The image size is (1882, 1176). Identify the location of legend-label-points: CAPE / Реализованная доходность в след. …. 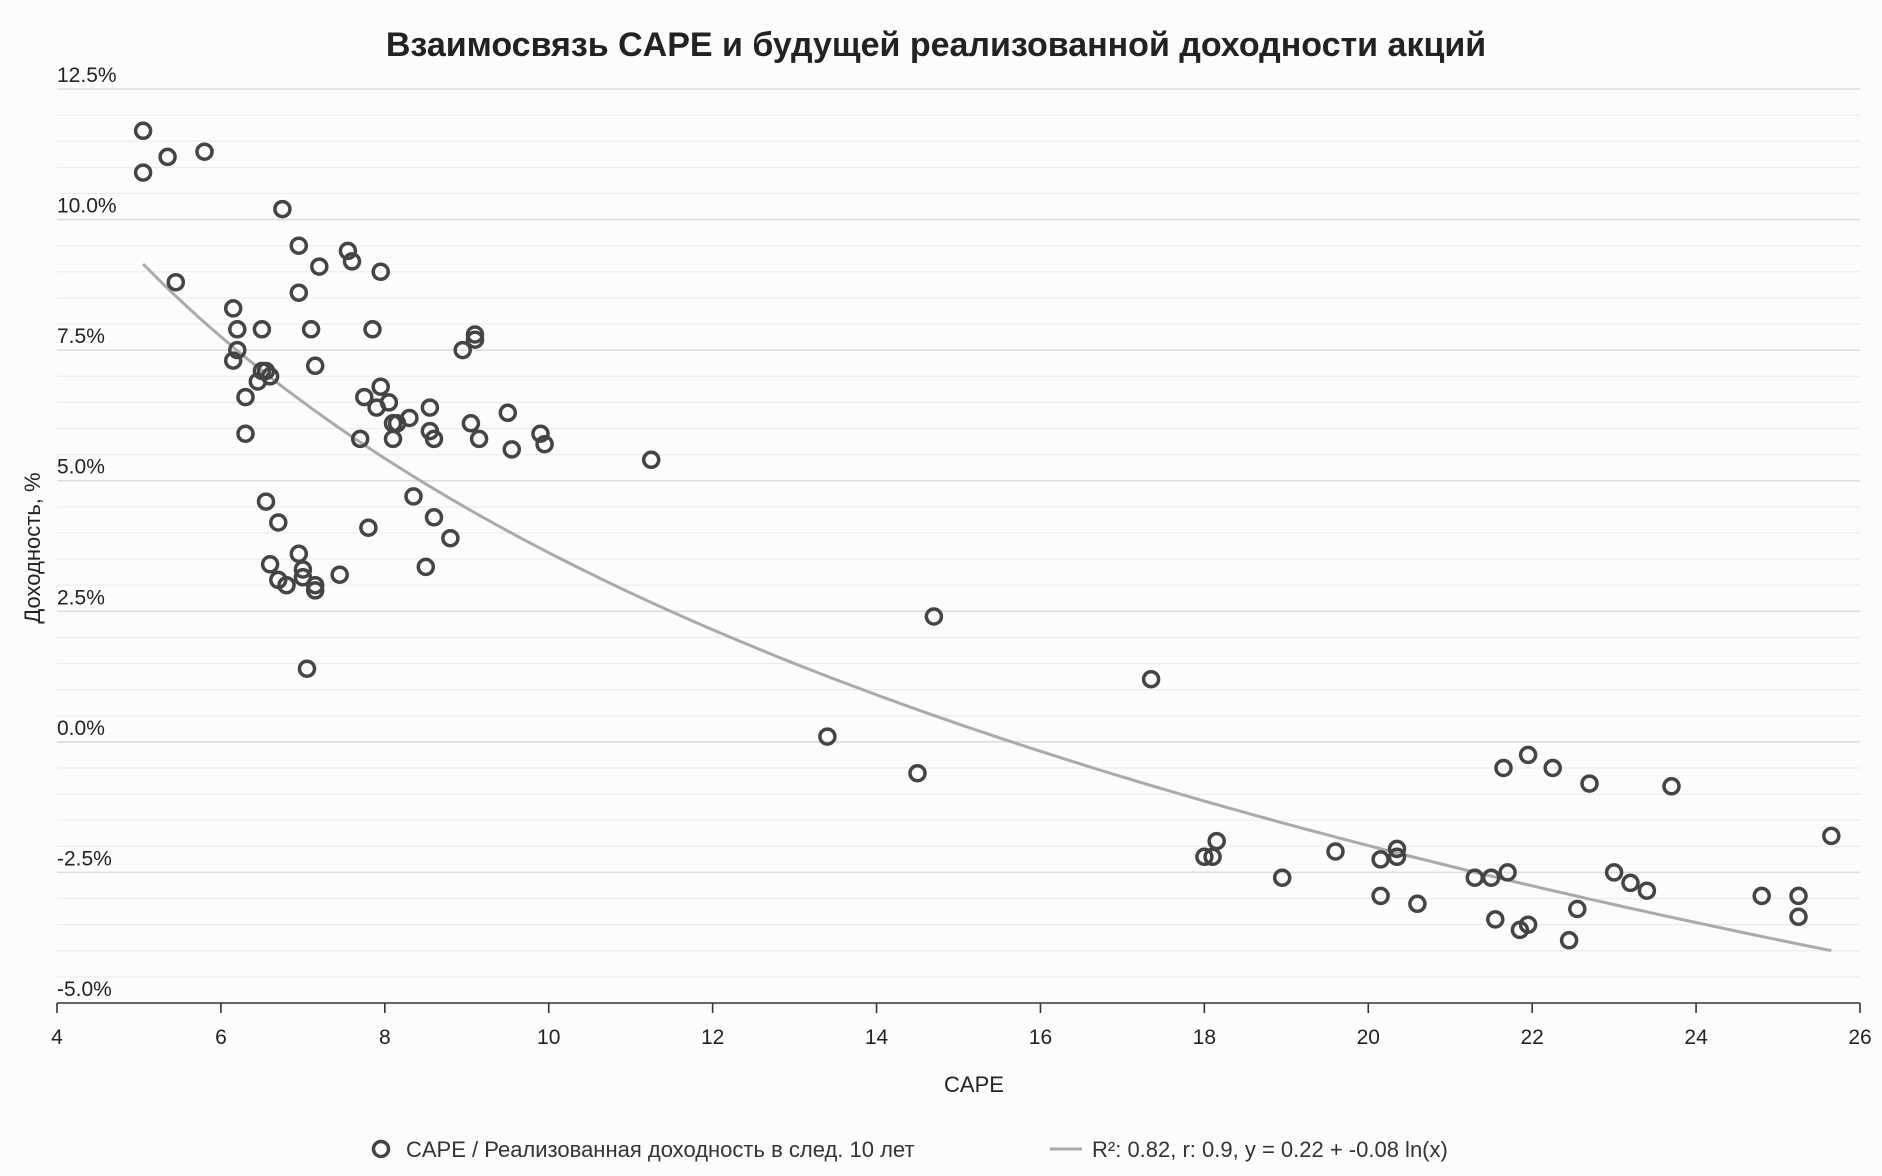
(660, 1149).